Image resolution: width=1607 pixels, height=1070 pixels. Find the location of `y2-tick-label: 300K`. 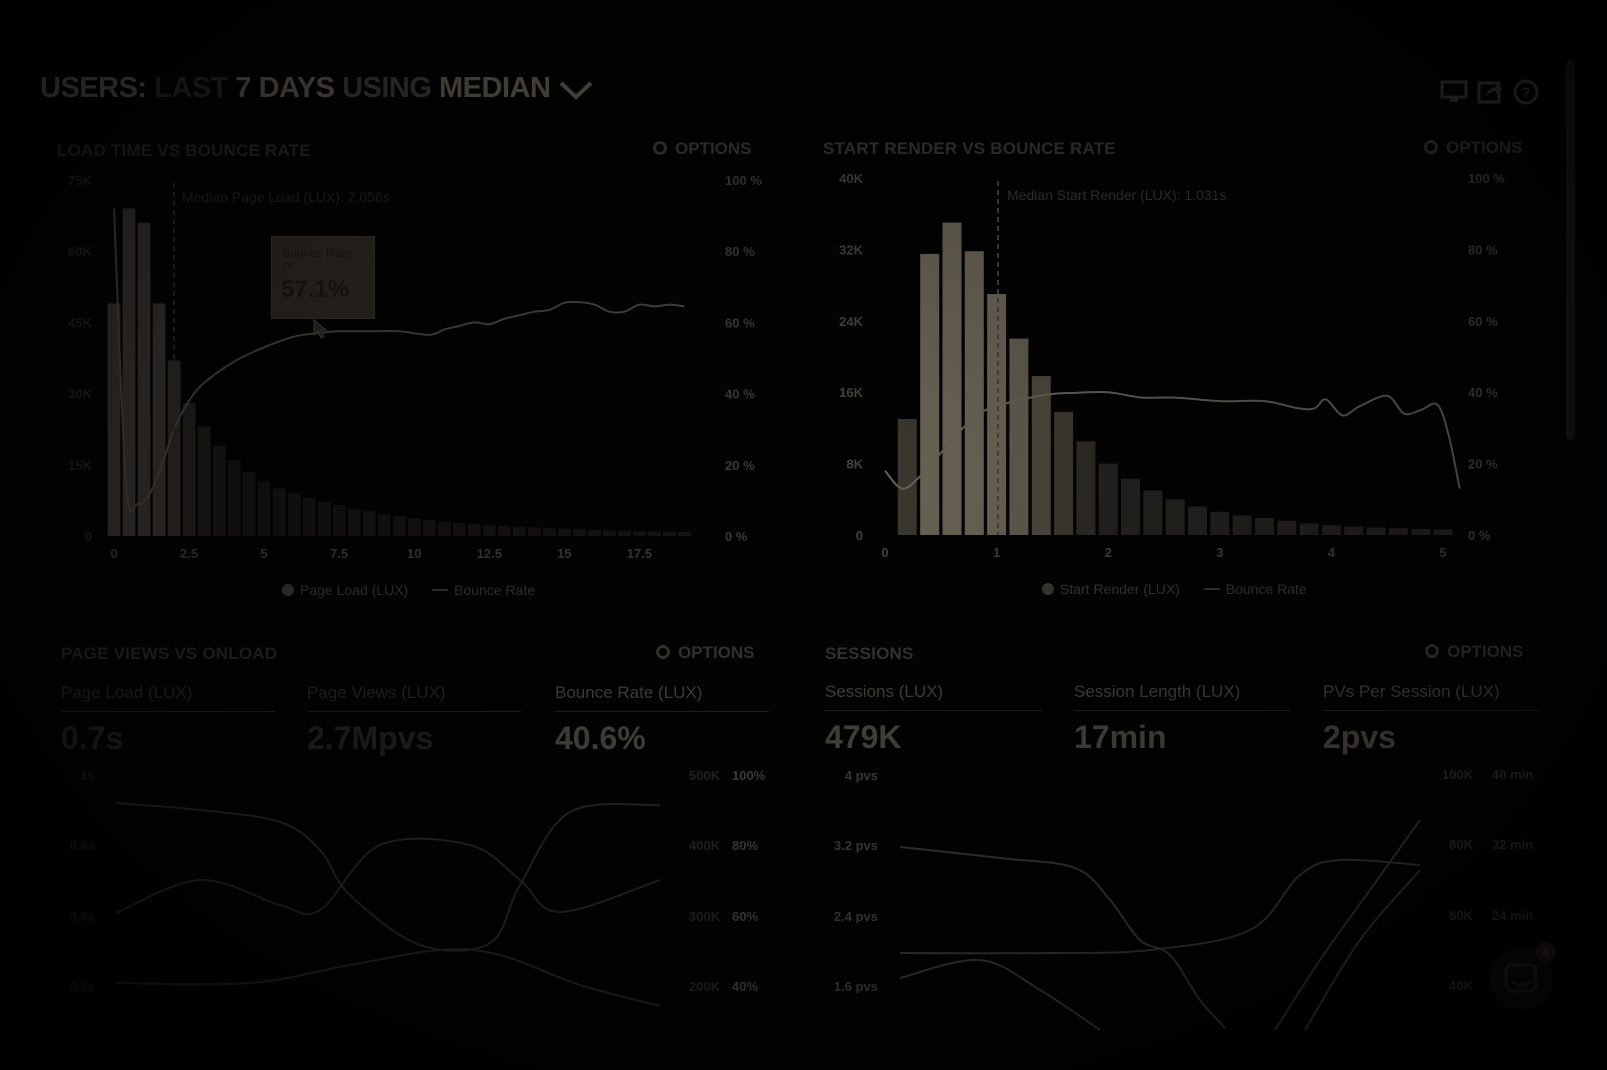

y2-tick-label: 300K is located at coordinates (705, 916).